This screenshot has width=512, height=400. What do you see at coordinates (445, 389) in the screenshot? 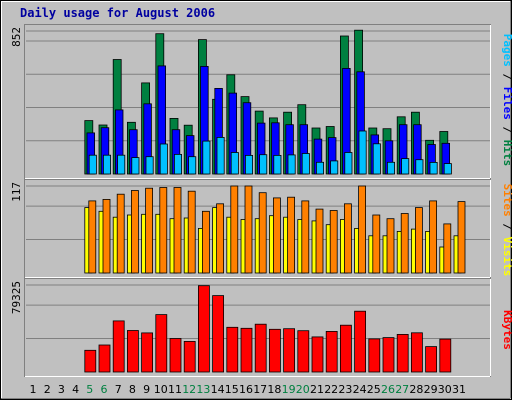
I see `x-tick-label-day-30: 30` at bounding box center [445, 389].